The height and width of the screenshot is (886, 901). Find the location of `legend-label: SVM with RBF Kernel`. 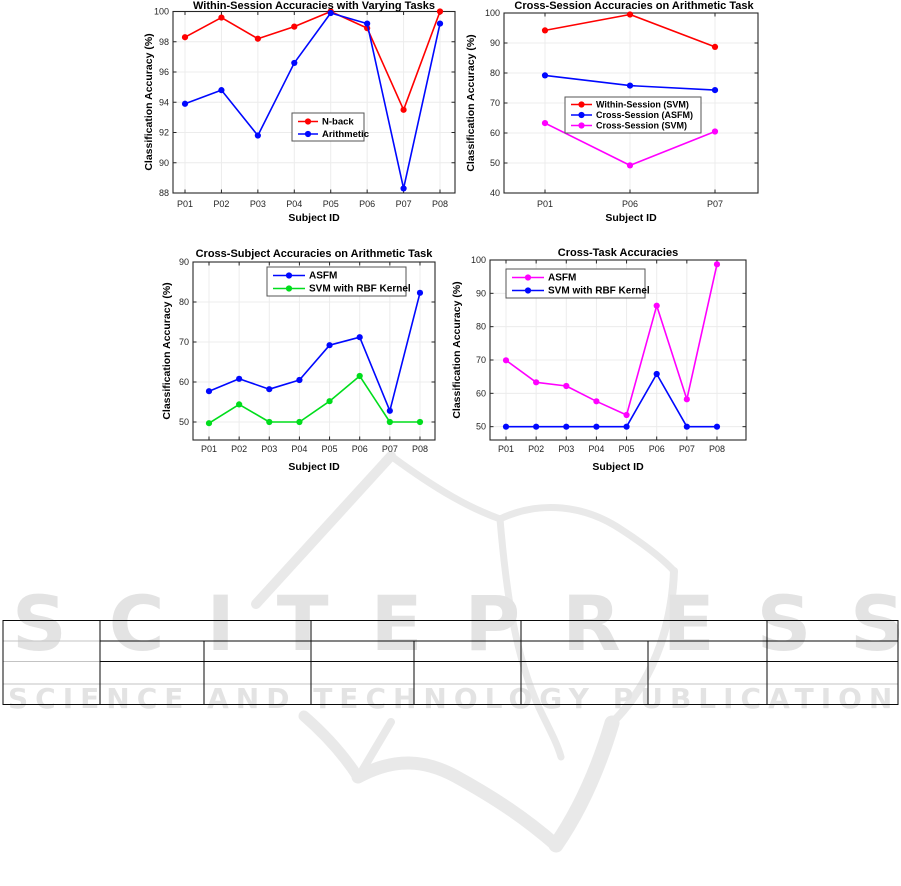

legend-label: SVM with RBF Kernel is located at coordinates (360, 289).